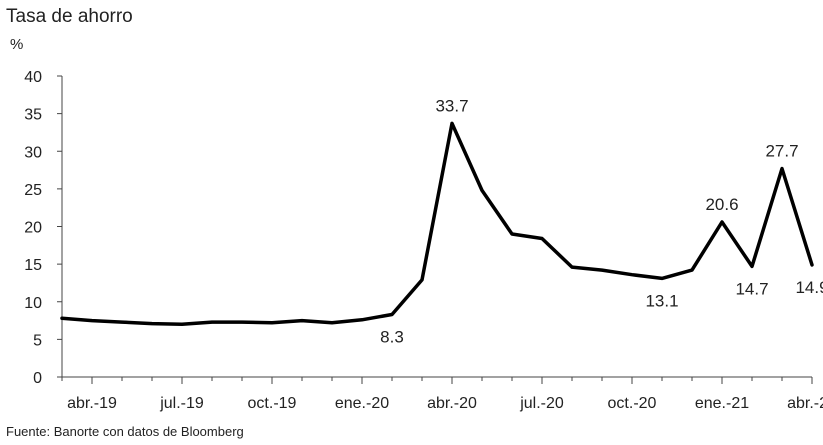 The width and height of the screenshot is (823, 445). I want to click on data-label: 33.7, so click(451, 105).